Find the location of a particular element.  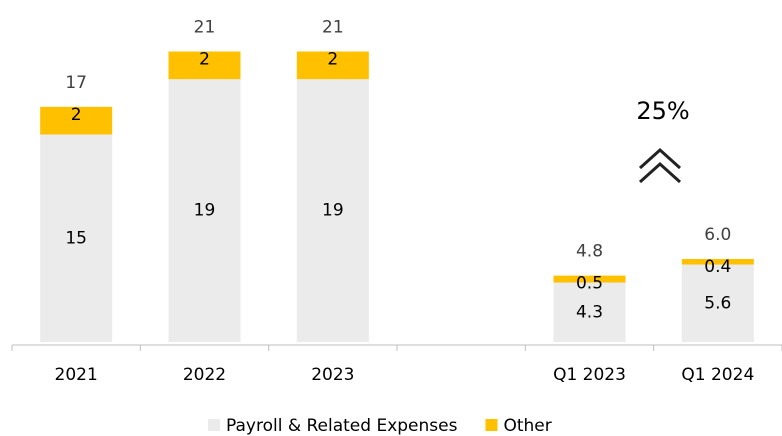

data-label: 0.4 is located at coordinates (717, 267).